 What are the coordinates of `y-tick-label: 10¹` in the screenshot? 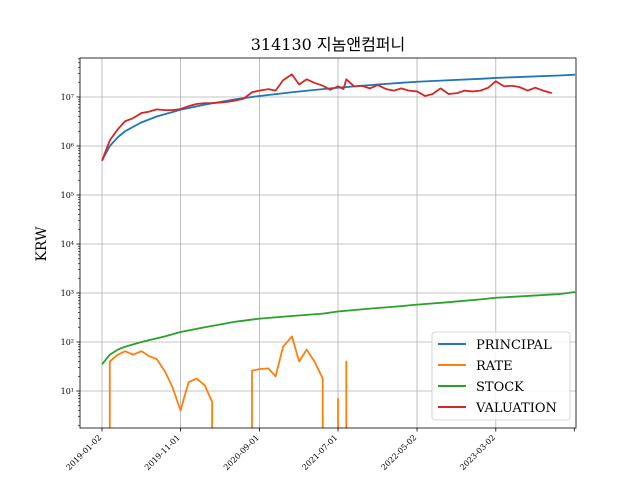 It's located at (67, 391).